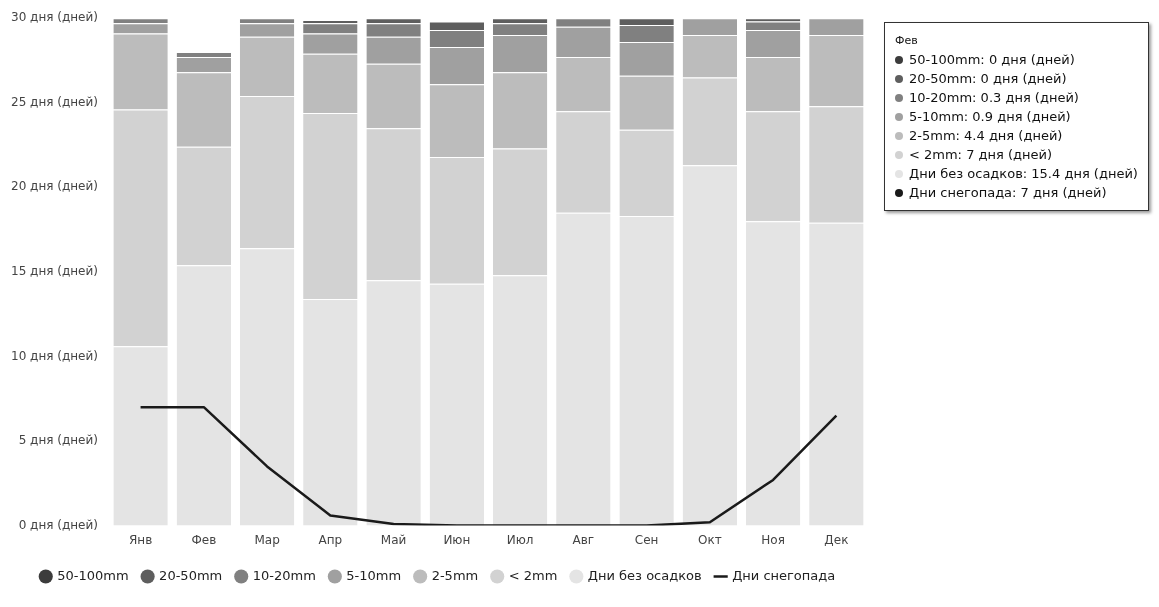 The image size is (1159, 607). Describe the element at coordinates (994, 98) in the screenshot. I see `text: 10-20mm: 0.3 дня (дней)` at that location.